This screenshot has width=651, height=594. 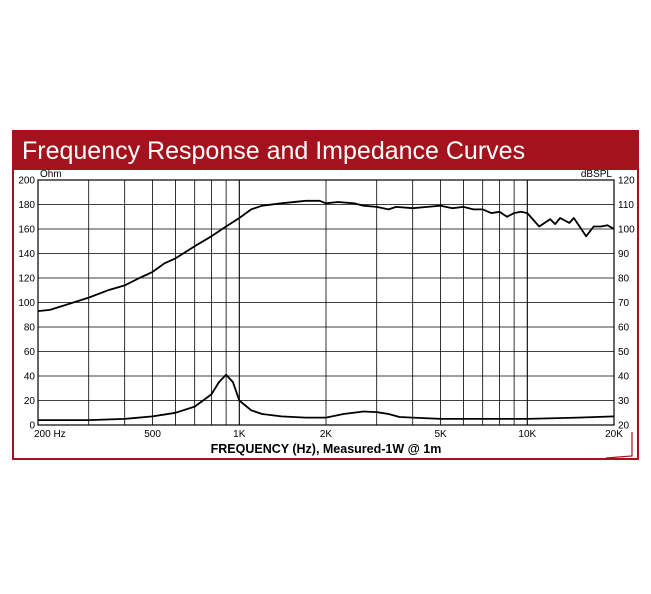 What do you see at coordinates (239, 434) in the screenshot?
I see `x-tick-label: 1K` at bounding box center [239, 434].